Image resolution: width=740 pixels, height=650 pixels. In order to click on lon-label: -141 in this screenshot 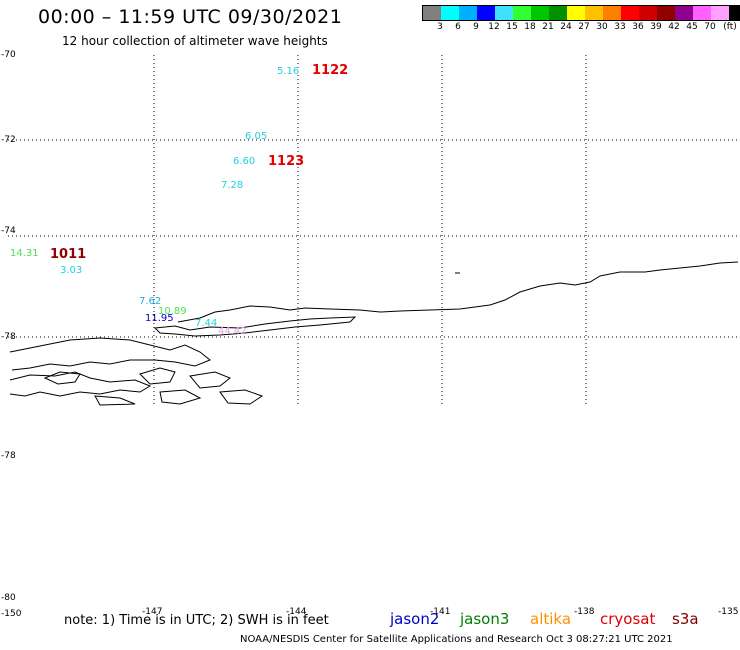, I will do `click(440, 612)`.